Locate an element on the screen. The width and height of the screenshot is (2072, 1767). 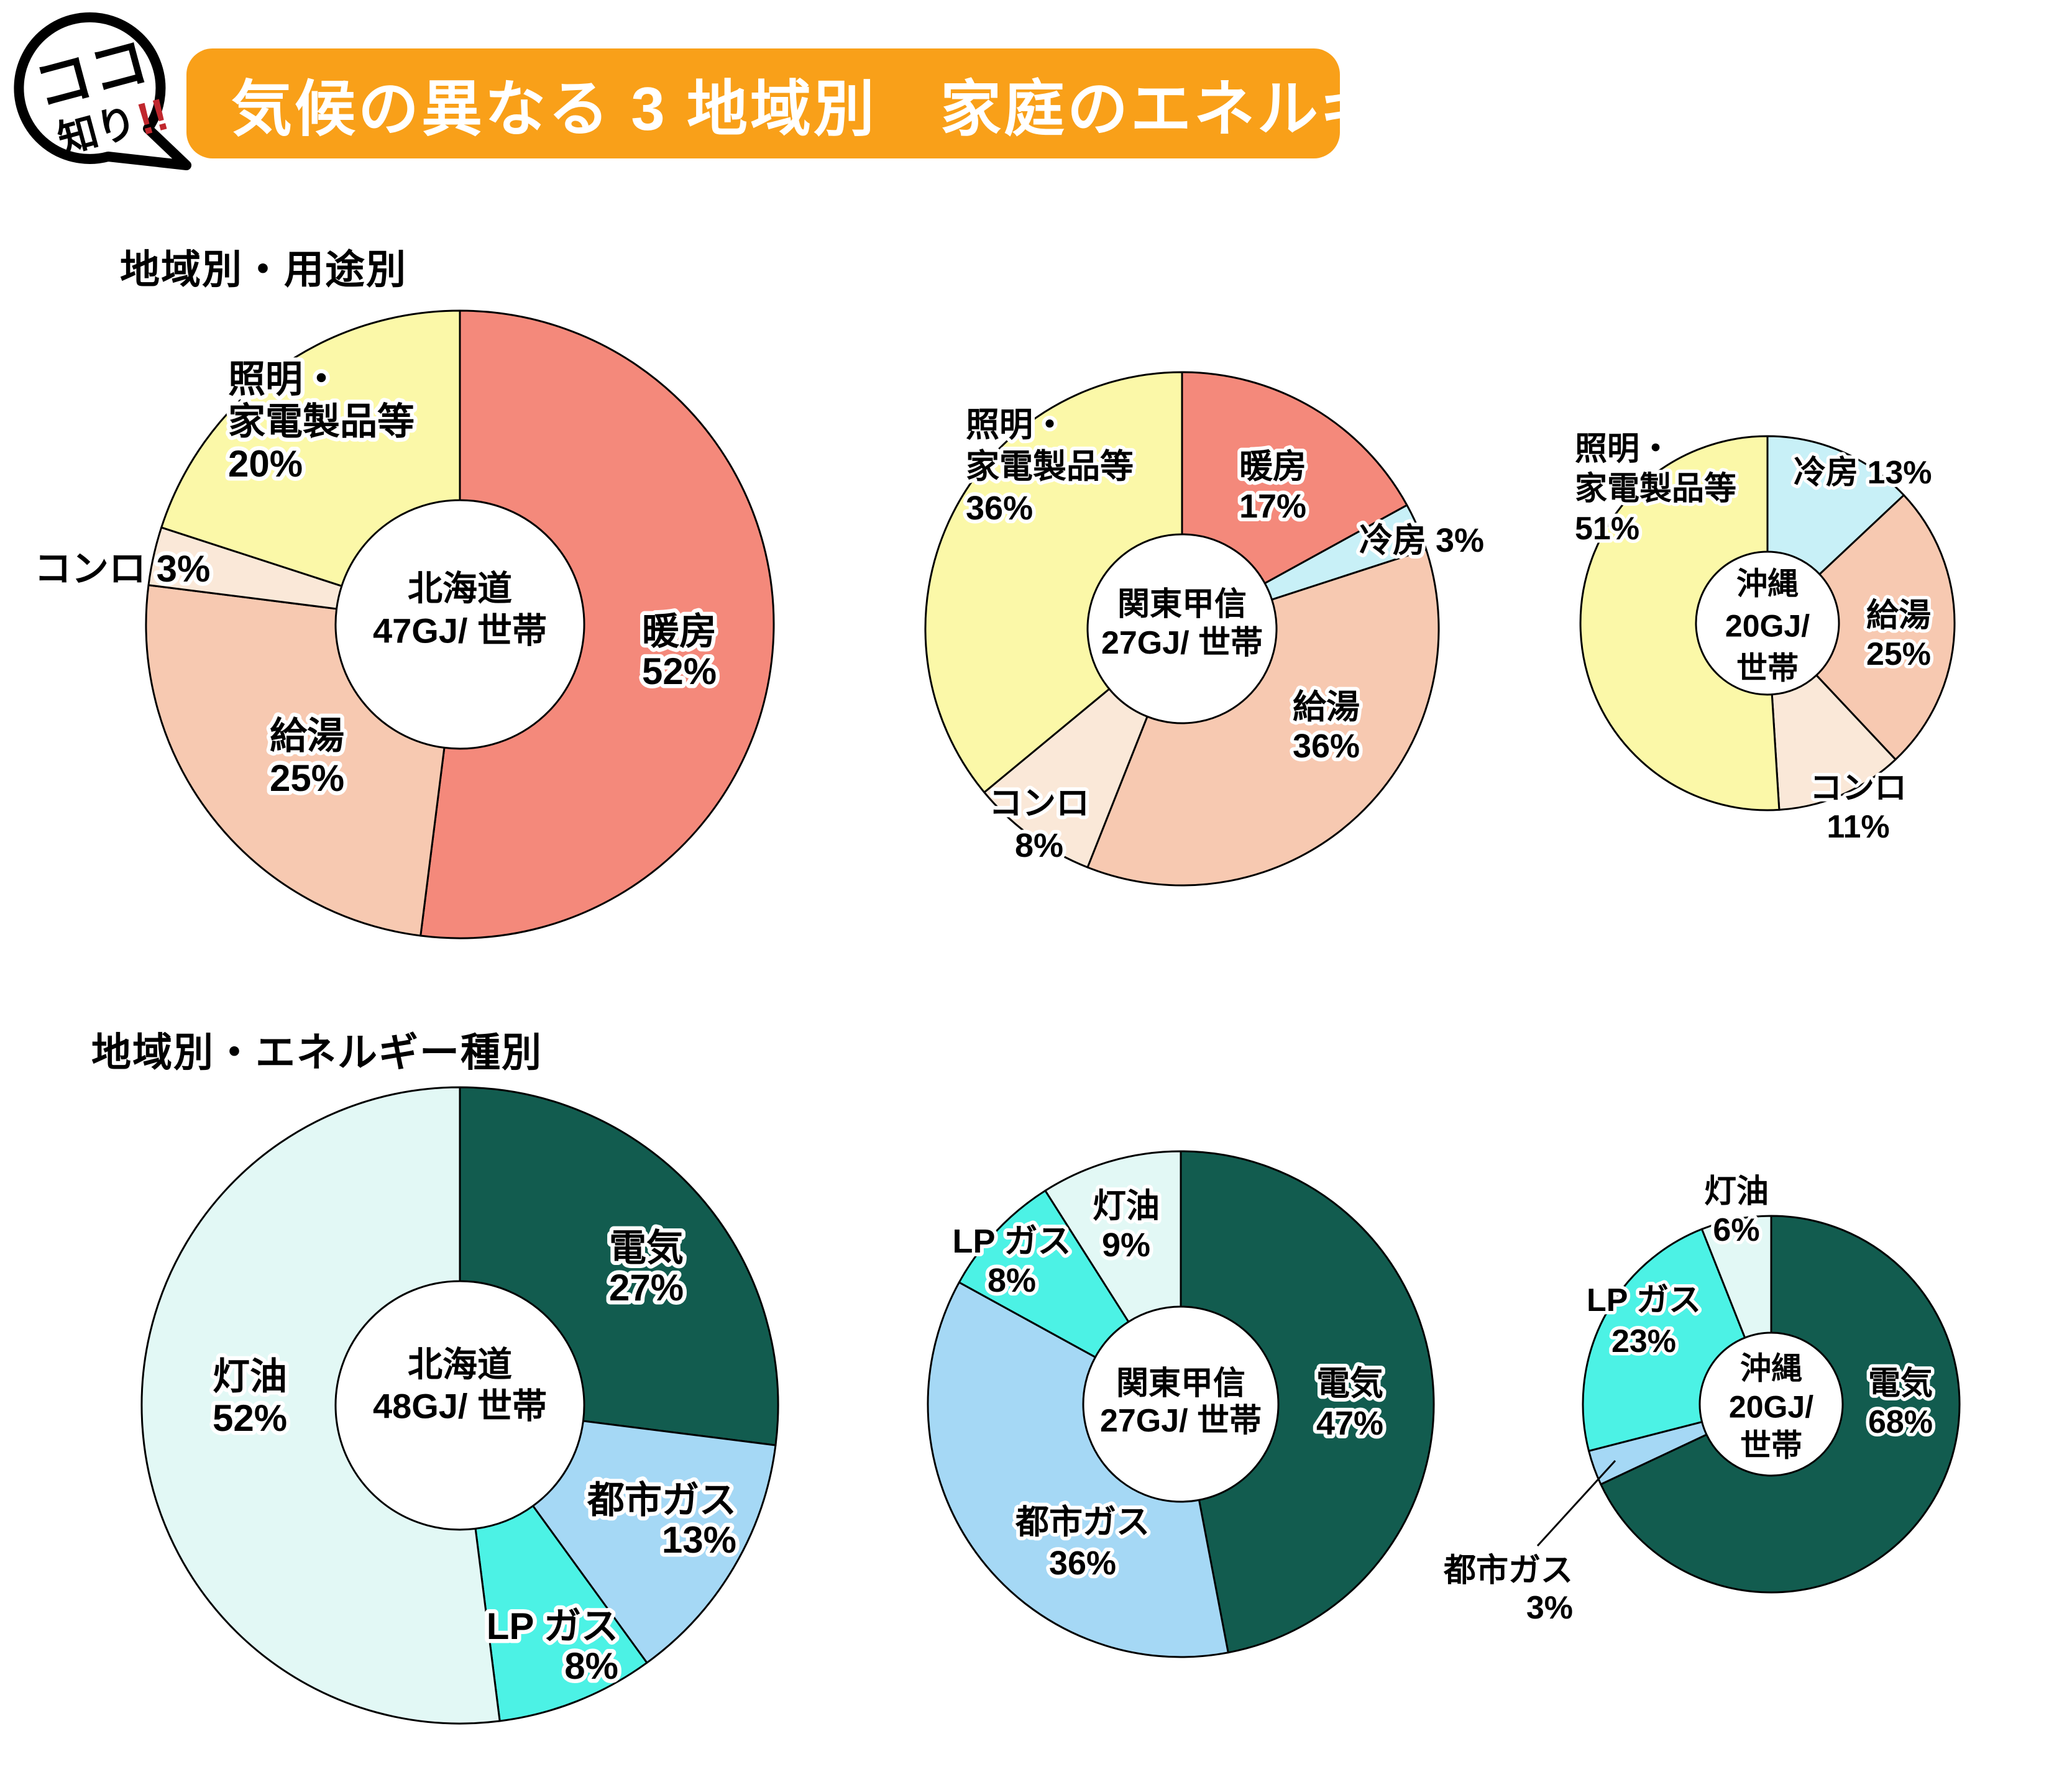
slice-label-灯油: 灯油 9% is located at coordinates (1126, 1225).